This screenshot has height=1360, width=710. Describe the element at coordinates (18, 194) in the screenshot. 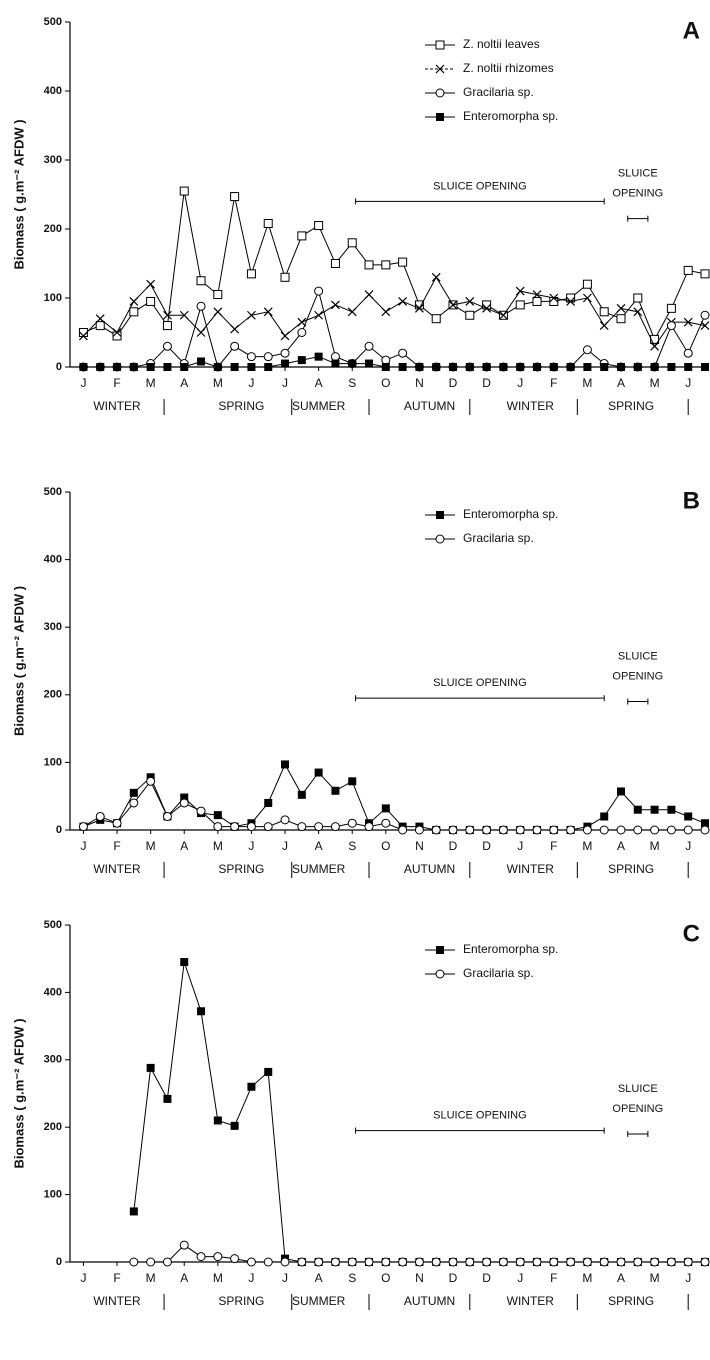

I see `y-axis-label: Biomass ( g.m⁻² AFDW )` at that location.